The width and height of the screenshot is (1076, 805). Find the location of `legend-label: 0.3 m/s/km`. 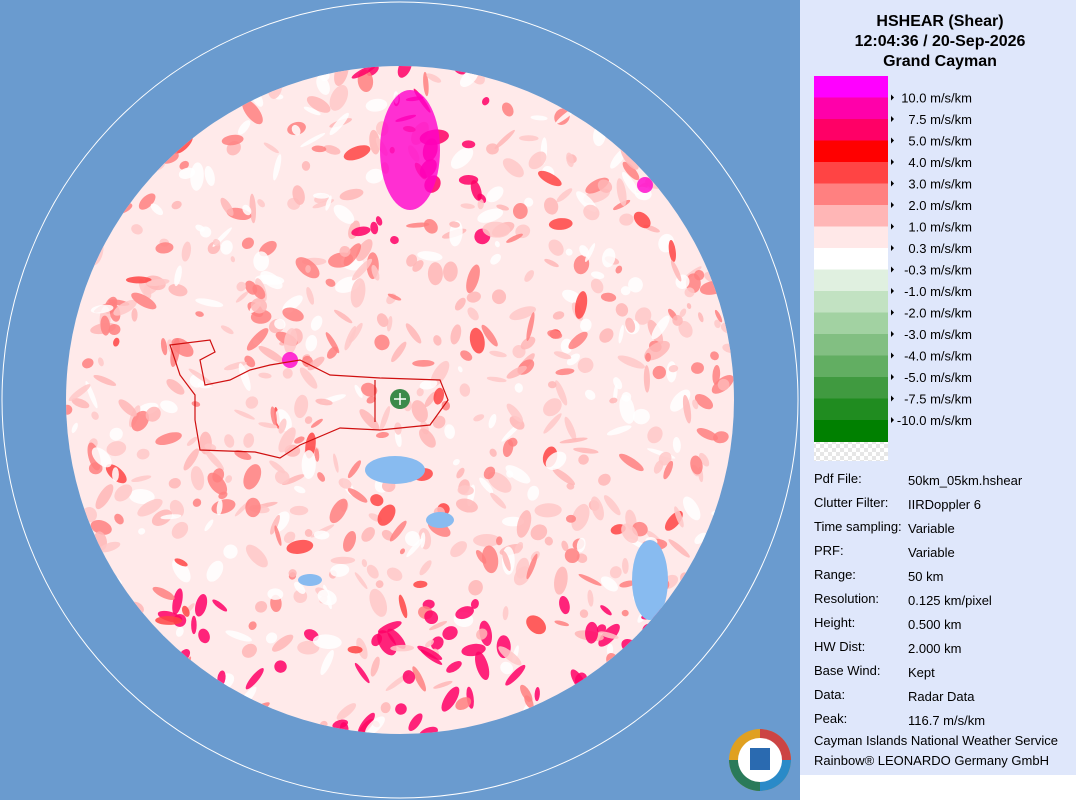

legend-label: 0.3 m/s/km is located at coordinates (940, 248).